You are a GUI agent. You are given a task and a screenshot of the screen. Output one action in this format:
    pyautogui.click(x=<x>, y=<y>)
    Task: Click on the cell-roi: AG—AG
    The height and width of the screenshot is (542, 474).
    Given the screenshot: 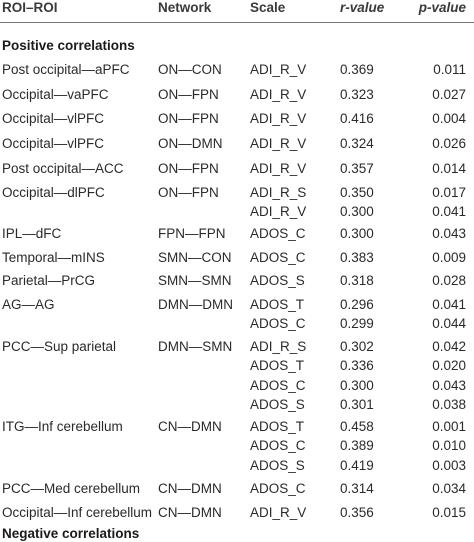 What is the action you would take?
    pyautogui.click(x=28, y=304)
    